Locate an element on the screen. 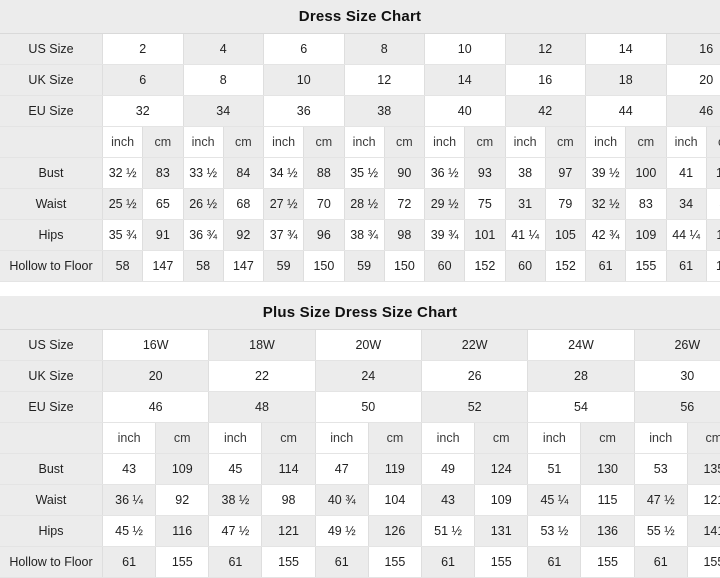 Image resolution: width=720 pixels, height=578 pixels. size-cell-eu-2: 50 is located at coordinates (368, 407).